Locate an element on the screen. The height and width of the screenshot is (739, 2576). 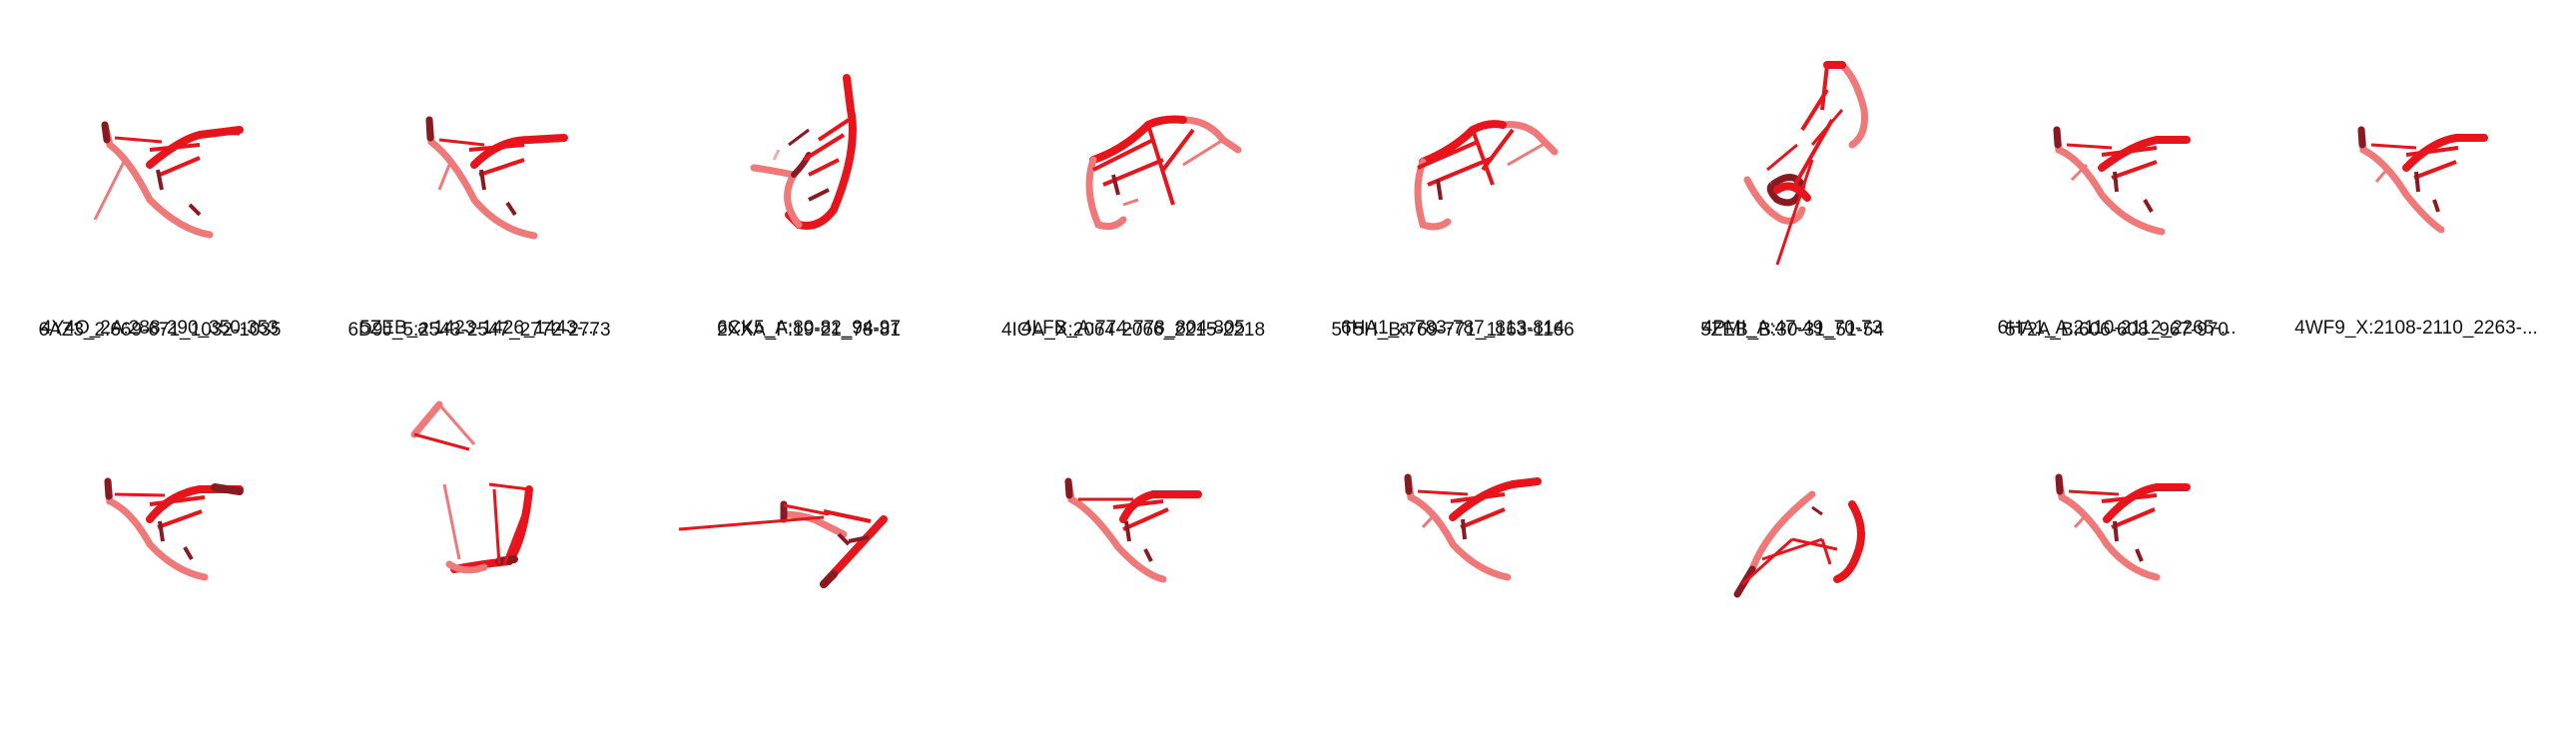
structure-tile: 6CK5_A:80-82_94-97 is located at coordinates (808, 170).